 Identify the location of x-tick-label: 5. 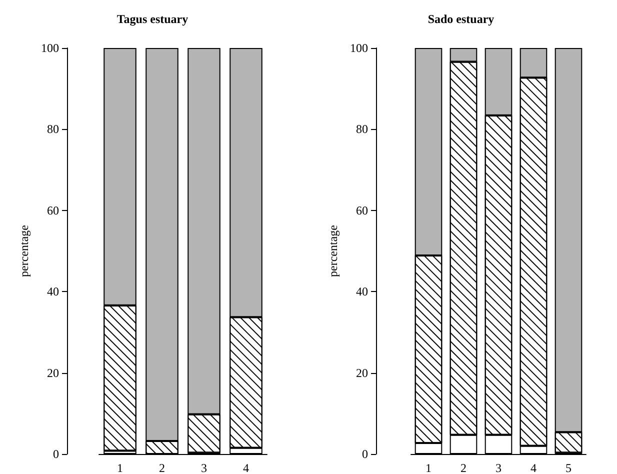
(569, 467).